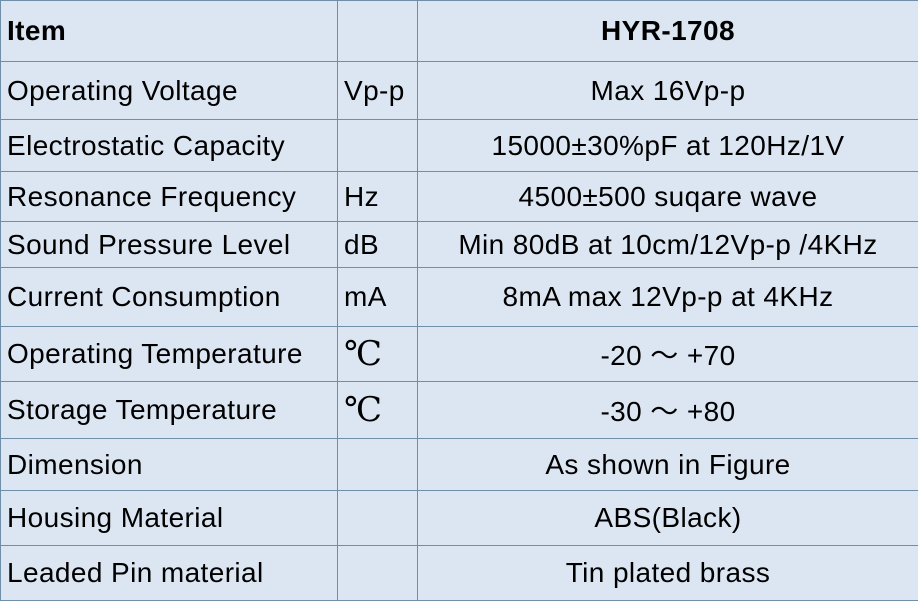 The height and width of the screenshot is (601, 918). What do you see at coordinates (169, 91) in the screenshot?
I see `row-item-cell: Operating Voltage` at bounding box center [169, 91].